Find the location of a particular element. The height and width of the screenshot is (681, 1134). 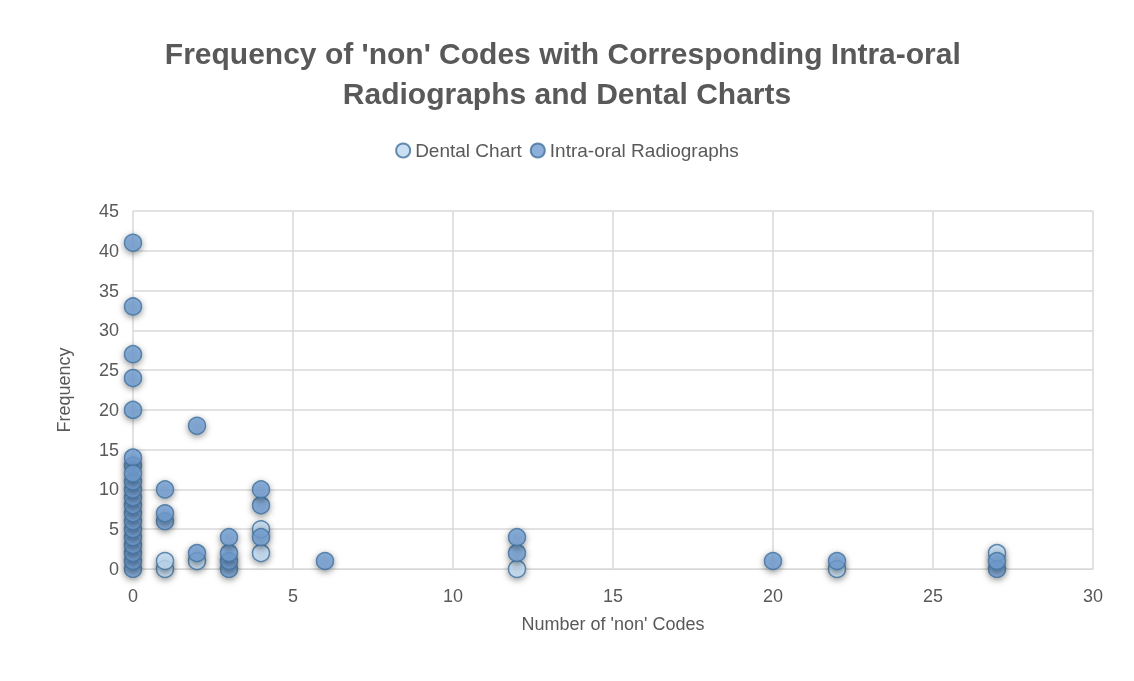

x-axis-title: Number of 'non' Codes is located at coordinates (613, 624).